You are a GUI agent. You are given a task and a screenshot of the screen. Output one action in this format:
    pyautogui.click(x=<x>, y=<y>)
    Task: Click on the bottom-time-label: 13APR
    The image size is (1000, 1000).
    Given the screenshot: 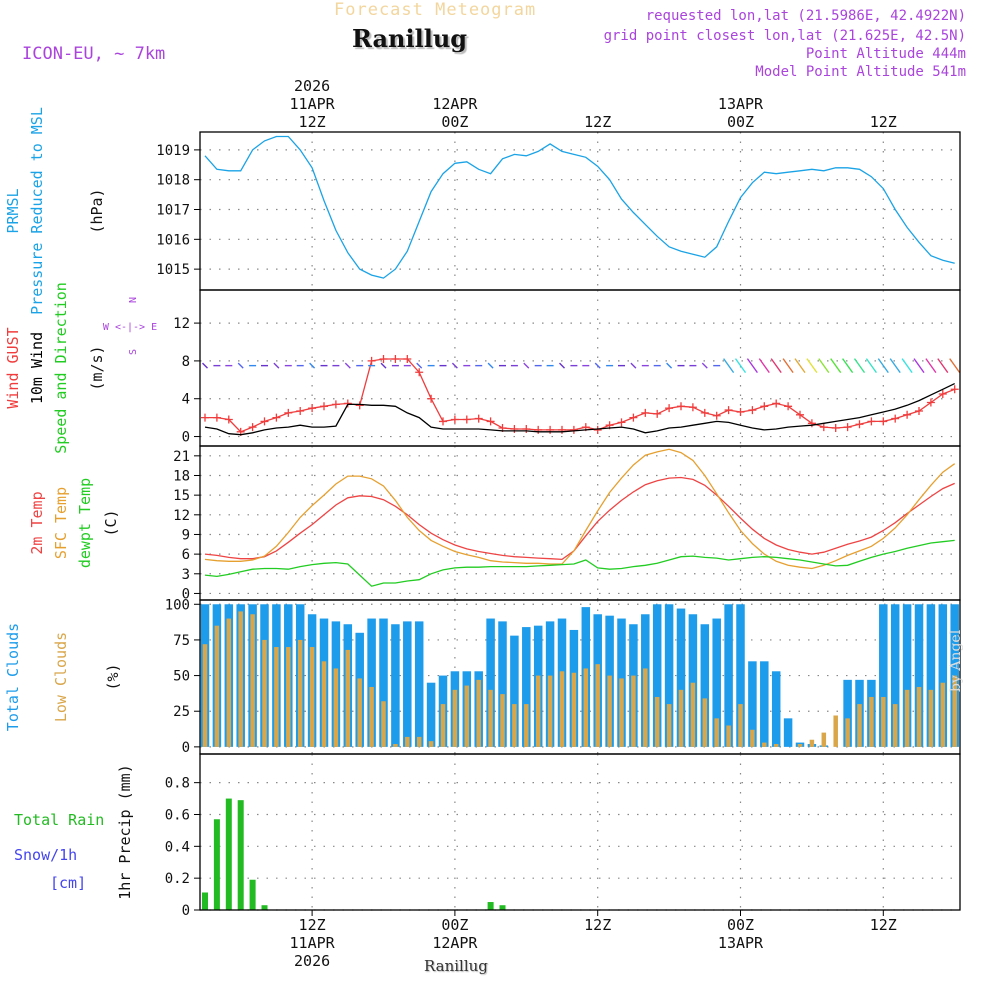 What is the action you would take?
    pyautogui.click(x=741, y=943)
    